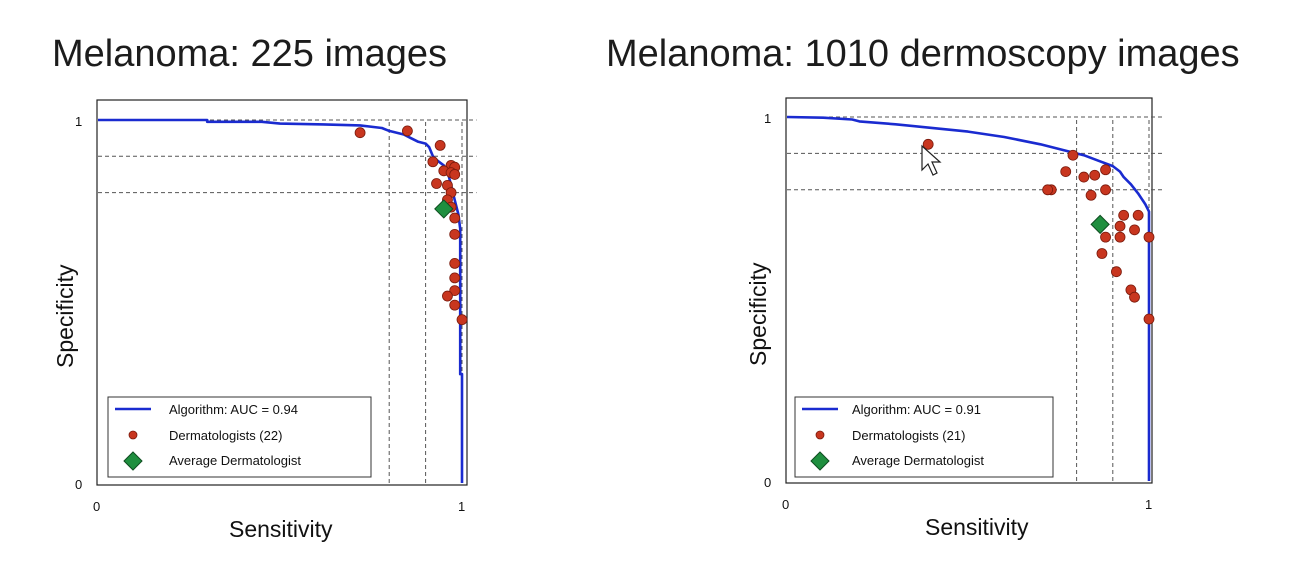  I want to click on panel-1-ytick-0: 0, so click(78, 484).